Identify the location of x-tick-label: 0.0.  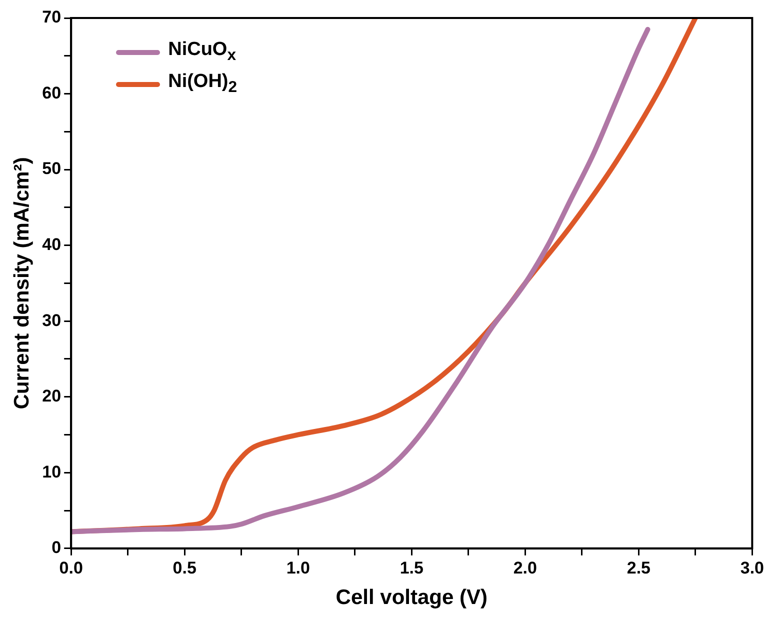
(71, 568).